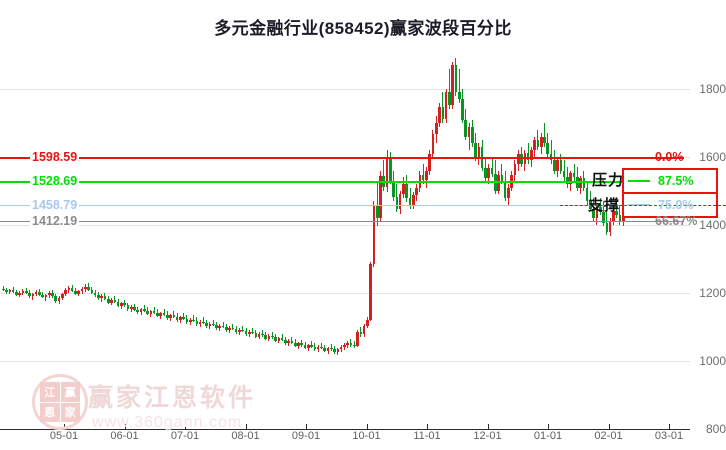 This screenshot has width=726, height=450. I want to click on level-percent-label: 87.5%, so click(676, 181).